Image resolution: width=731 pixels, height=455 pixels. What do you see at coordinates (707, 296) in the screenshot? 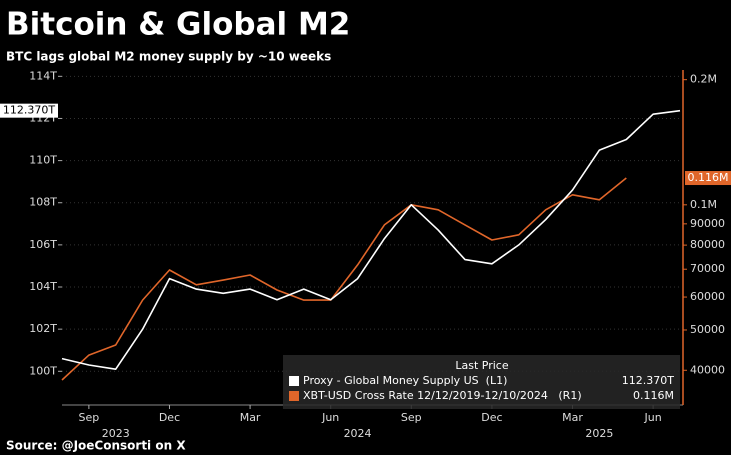
I see `y2-tick-label: 60000` at bounding box center [707, 296].